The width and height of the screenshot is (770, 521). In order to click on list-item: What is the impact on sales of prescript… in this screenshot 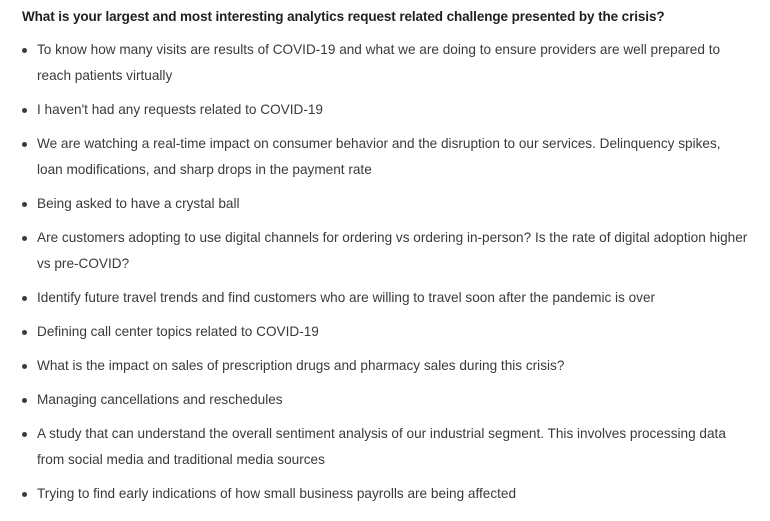, I will do `click(386, 366)`.